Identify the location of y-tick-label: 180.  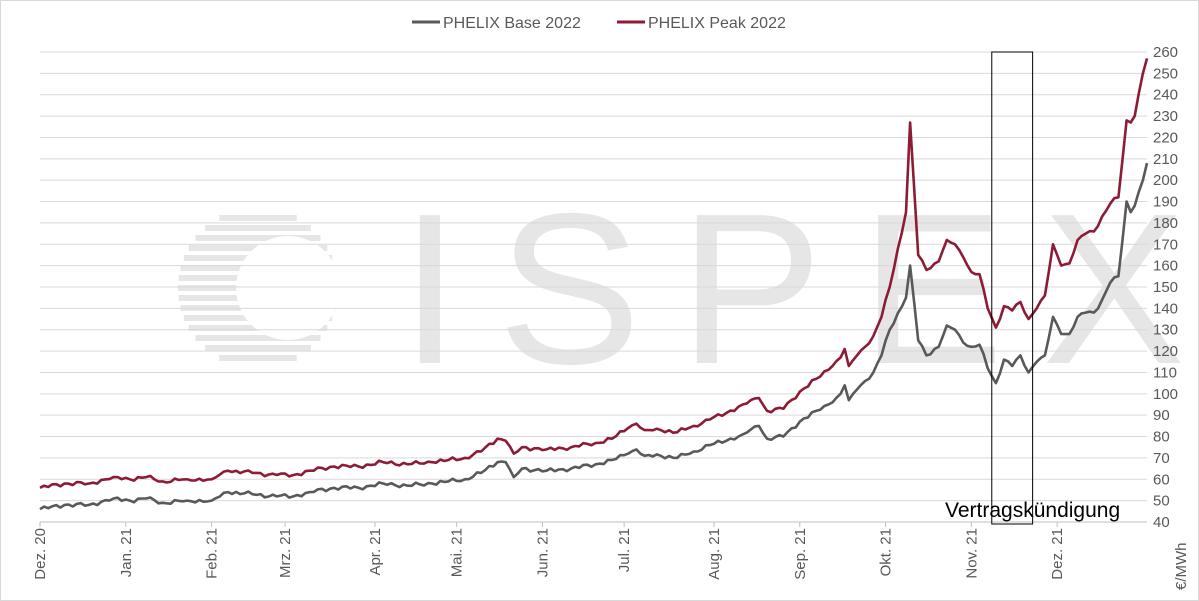
(1165, 223).